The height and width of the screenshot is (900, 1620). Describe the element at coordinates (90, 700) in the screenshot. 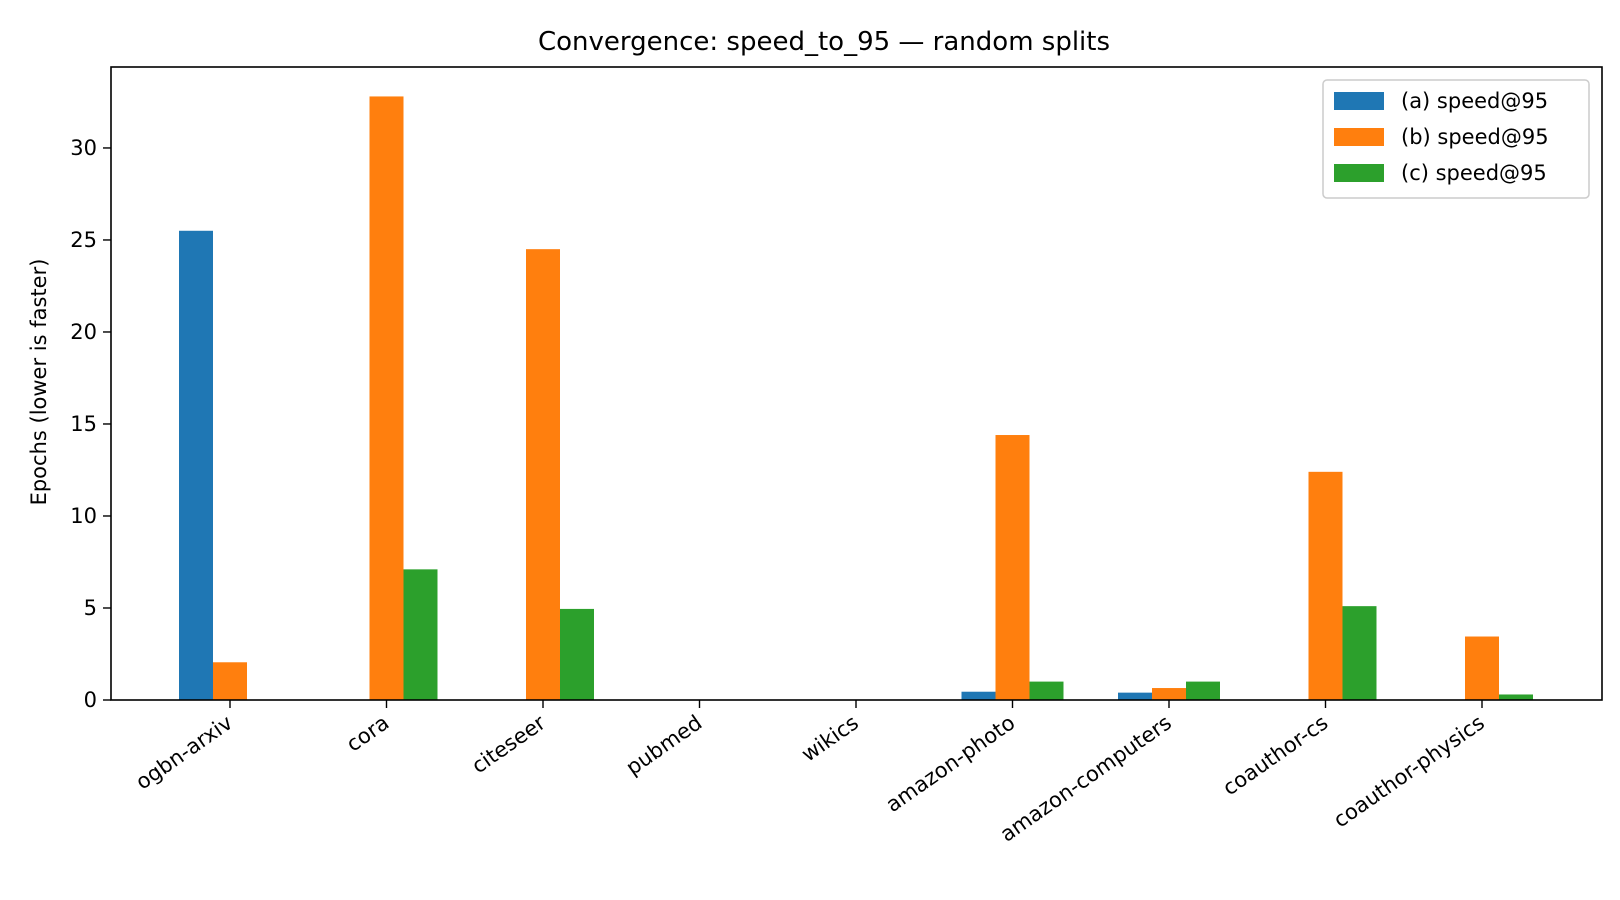

I see `y-tick-label: 0` at that location.